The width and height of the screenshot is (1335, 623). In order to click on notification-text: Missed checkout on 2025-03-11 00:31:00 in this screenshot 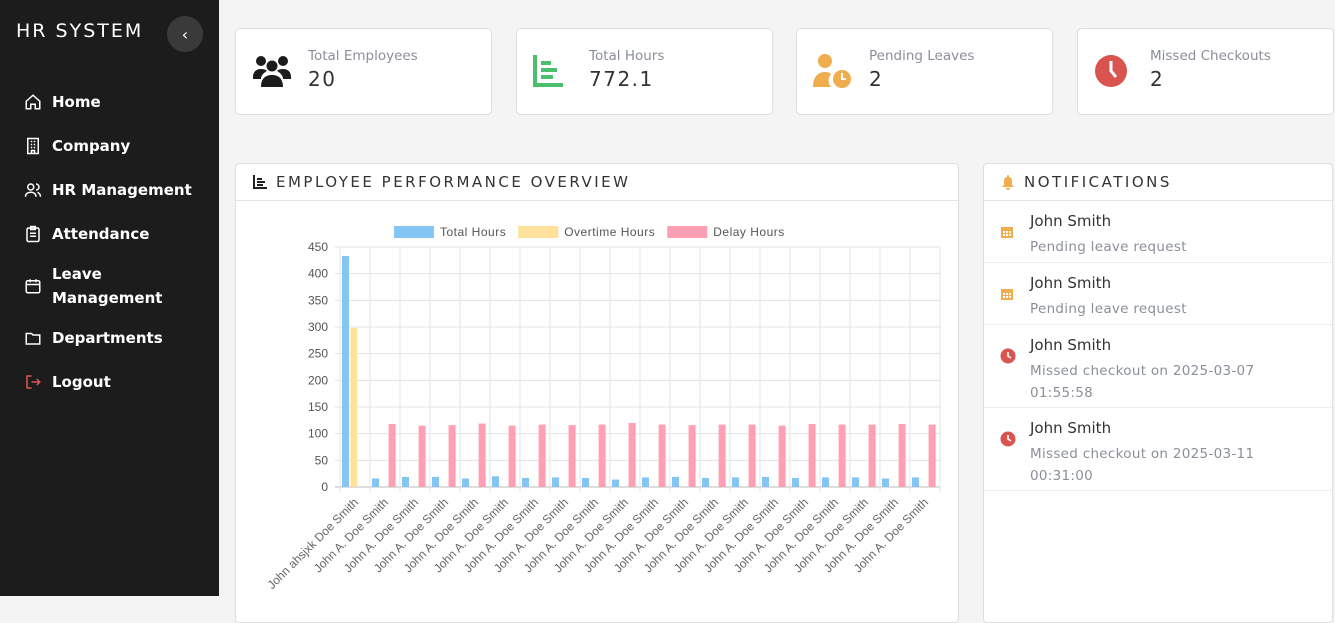, I will do `click(1142, 465)`.